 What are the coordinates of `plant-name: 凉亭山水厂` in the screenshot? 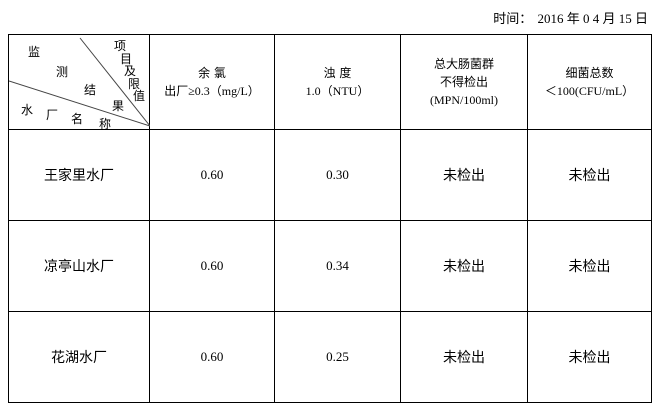 It's located at (79, 266).